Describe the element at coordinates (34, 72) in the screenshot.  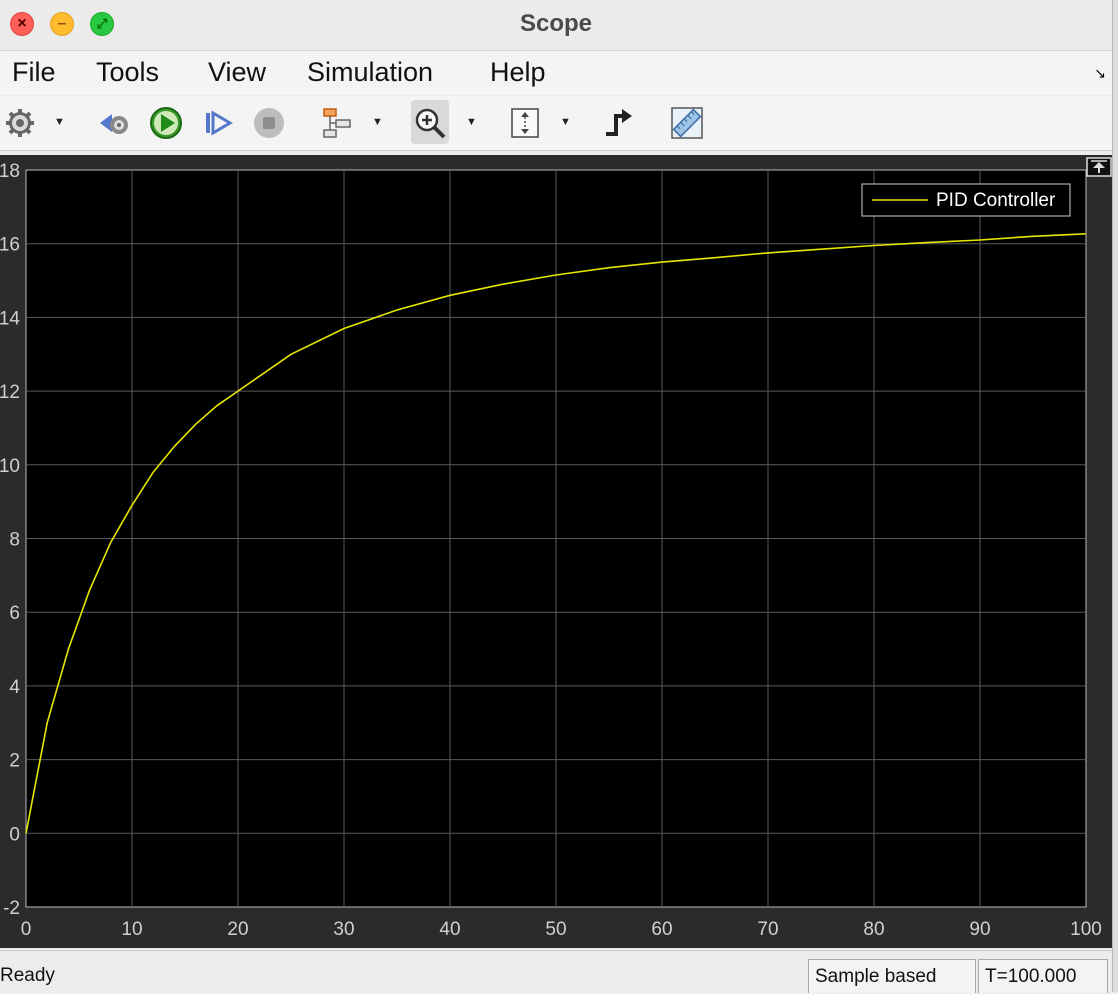
I see `menu-file: File` at that location.